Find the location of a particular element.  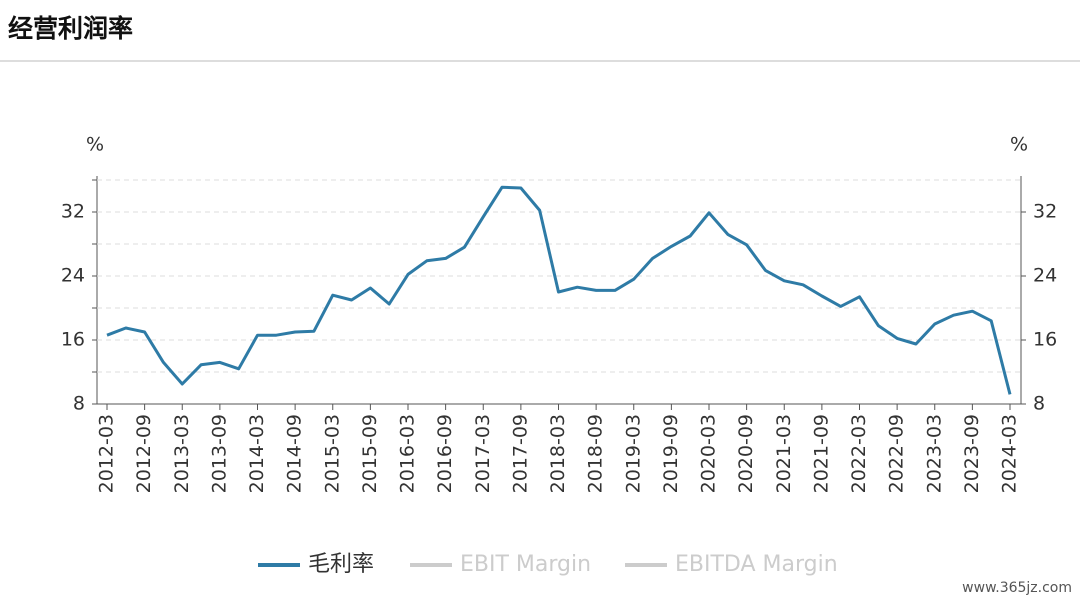

y-tick-label: 16 is located at coordinates (73, 340).